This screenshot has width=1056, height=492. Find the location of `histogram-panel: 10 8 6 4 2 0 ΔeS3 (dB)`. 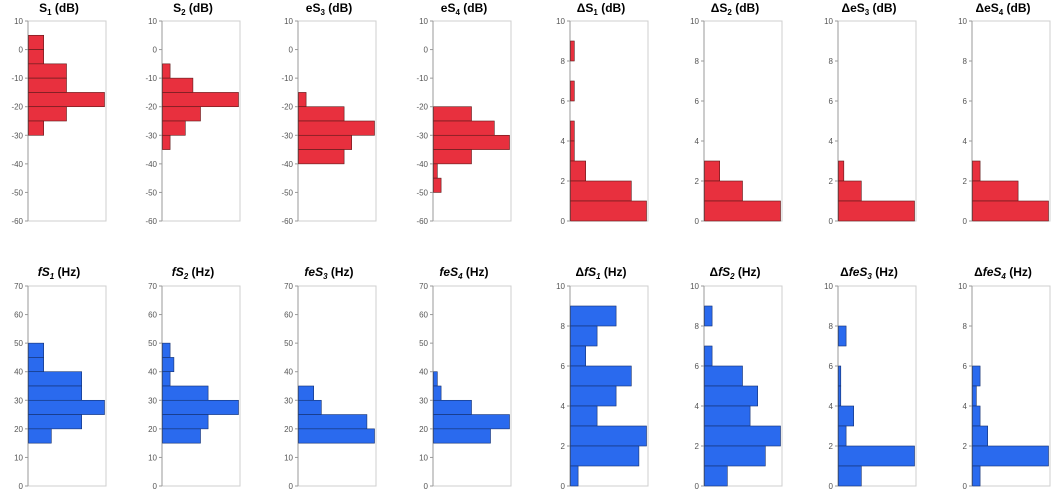

histogram-panel: 10 8 6 4 2 0 ΔeS3 (dB) is located at coordinates (870, 113).